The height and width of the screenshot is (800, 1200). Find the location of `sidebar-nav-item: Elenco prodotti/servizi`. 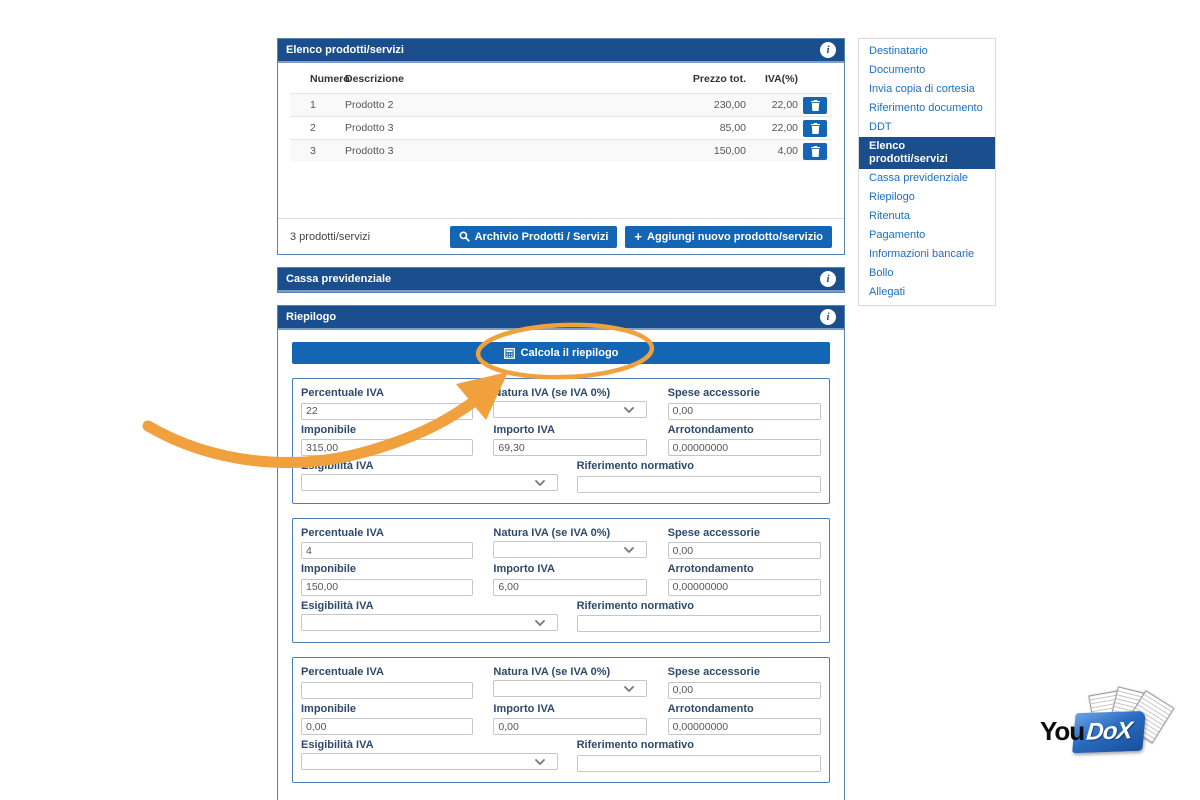

sidebar-nav-item: Elenco prodotti/servizi is located at coordinates (927, 153).